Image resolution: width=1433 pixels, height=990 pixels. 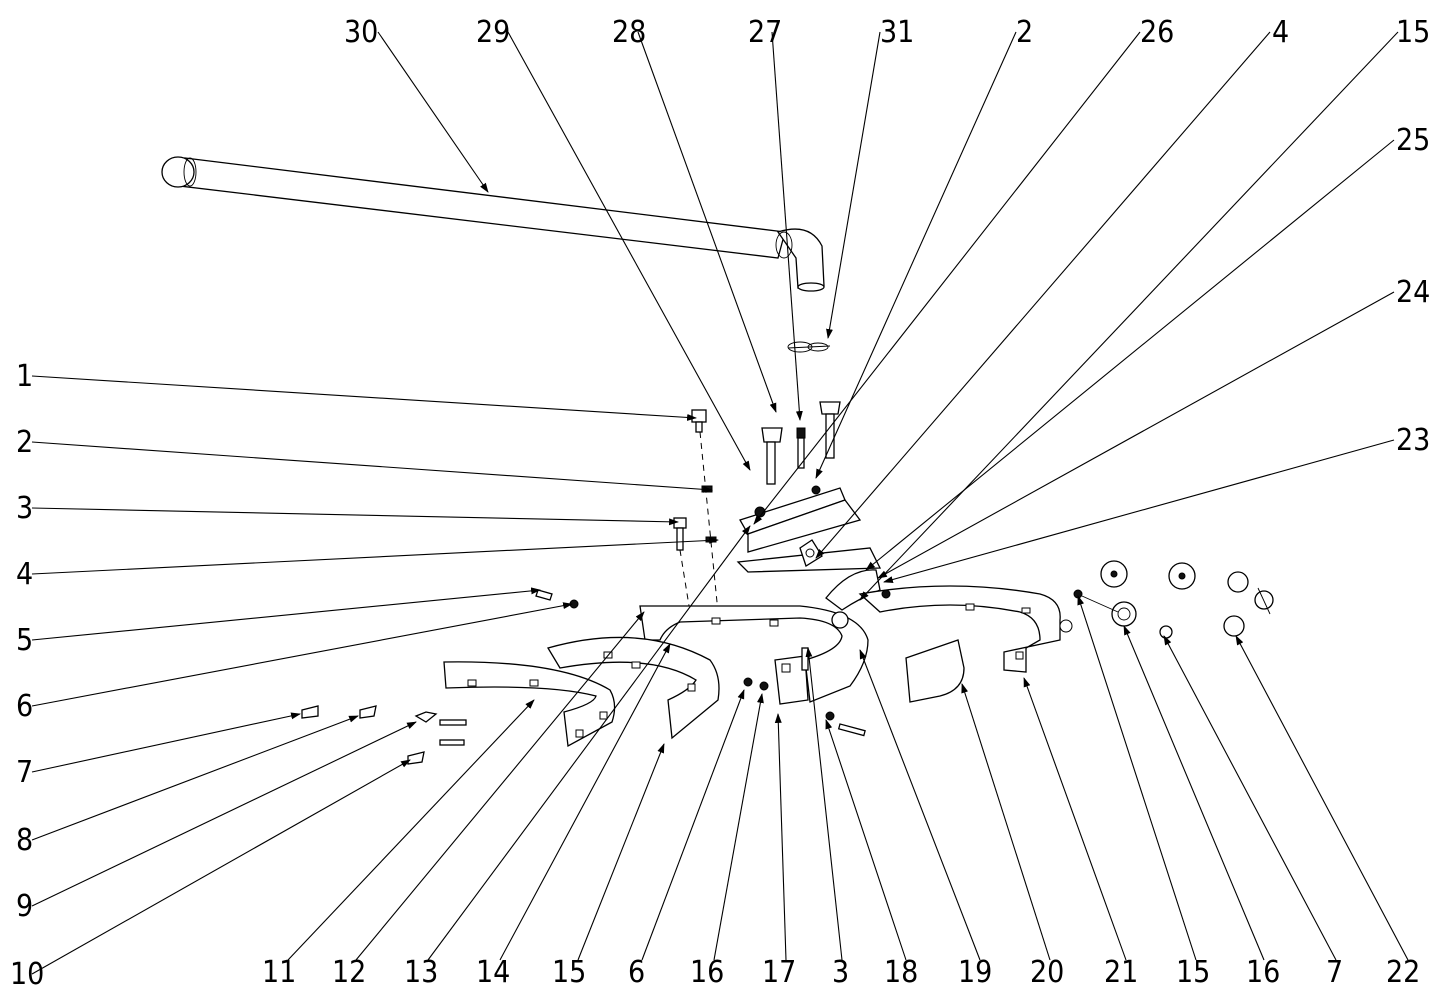 I want to click on callout-label: 14, so click(x=493, y=972).